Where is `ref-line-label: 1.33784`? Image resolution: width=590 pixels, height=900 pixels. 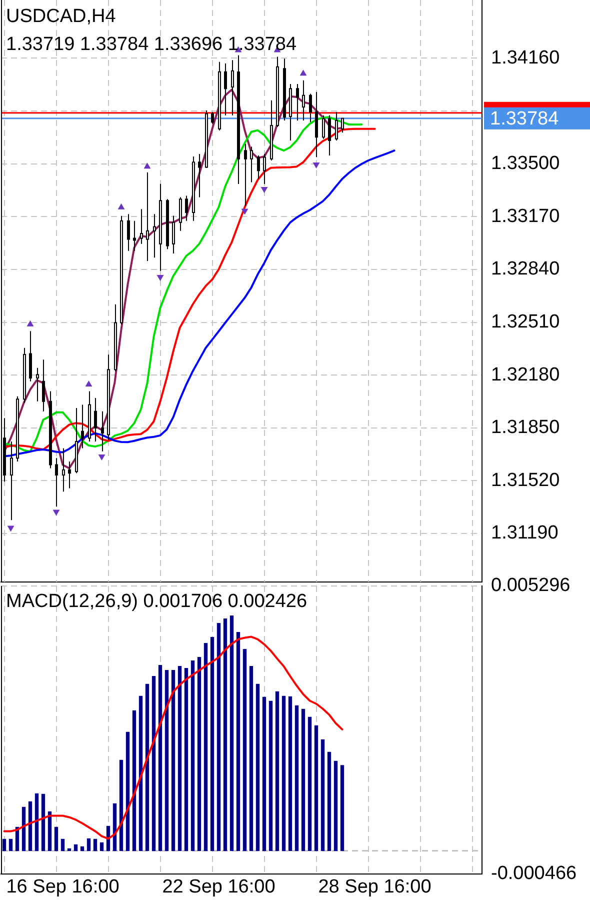 ref-line-label: 1.33784 is located at coordinates (525, 119).